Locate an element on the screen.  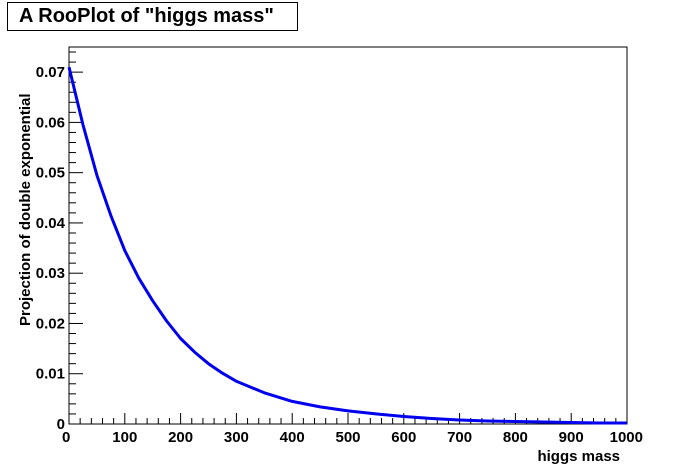
y-tick-label: 0.06 is located at coordinates (50, 122).